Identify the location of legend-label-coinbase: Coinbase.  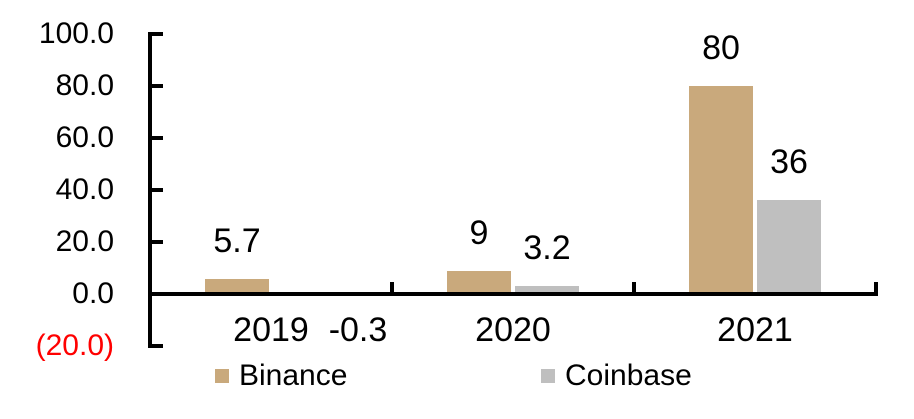
(628, 375).